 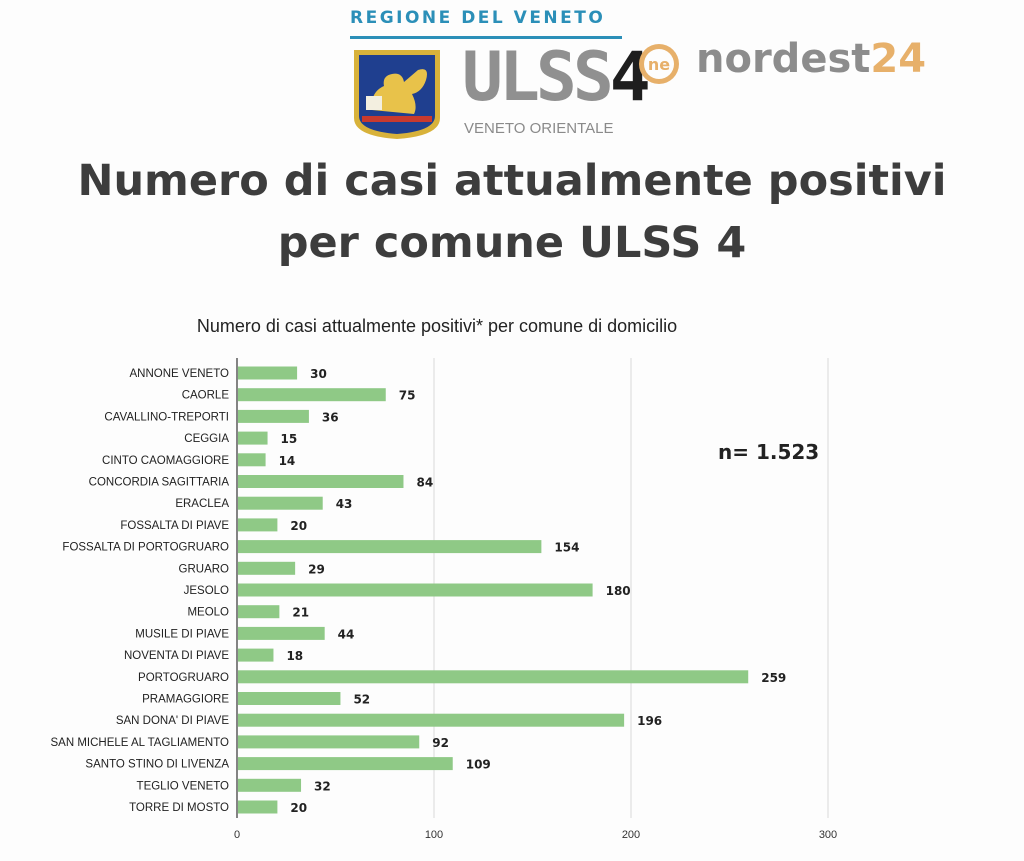 What do you see at coordinates (179, 808) in the screenshot?
I see `category-label: TORRE DI MOSTO` at bounding box center [179, 808].